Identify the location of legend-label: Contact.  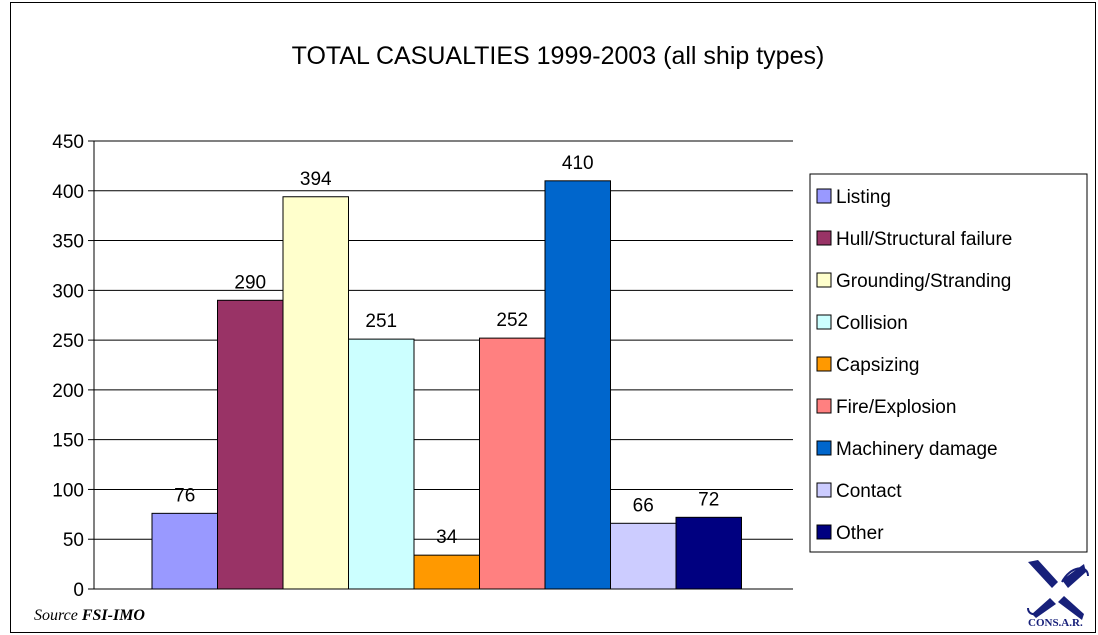
(869, 491).